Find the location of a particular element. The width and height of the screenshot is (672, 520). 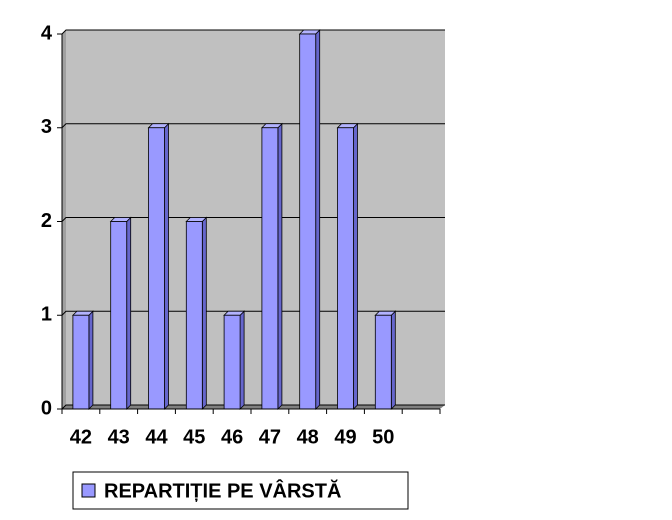

y-tick-label: 1 is located at coordinates (46, 315).